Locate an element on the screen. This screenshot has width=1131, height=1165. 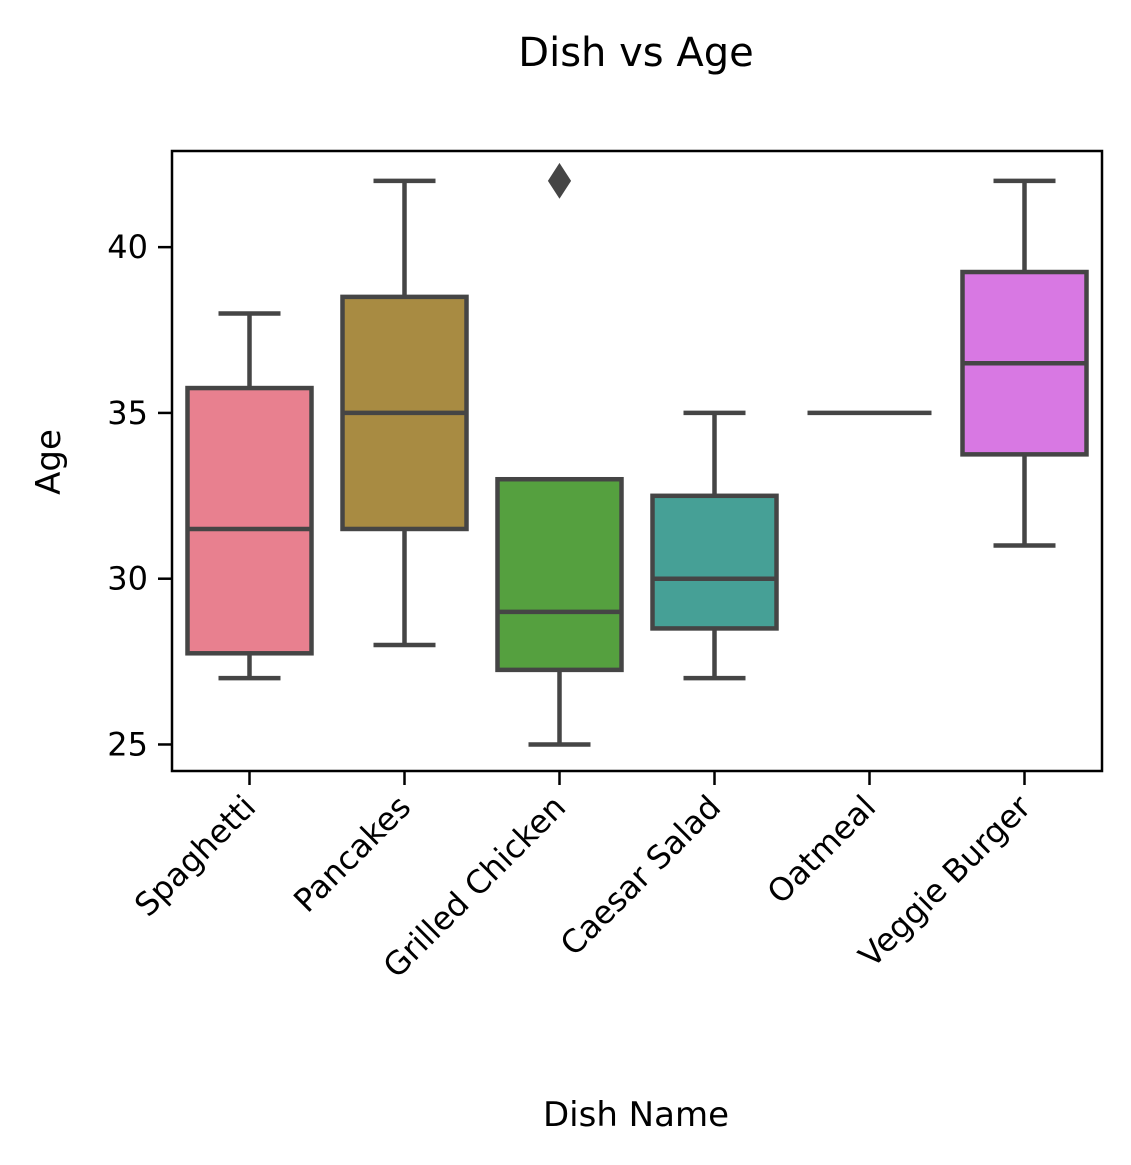
y-axis-label: Age is located at coordinates (49, 462).